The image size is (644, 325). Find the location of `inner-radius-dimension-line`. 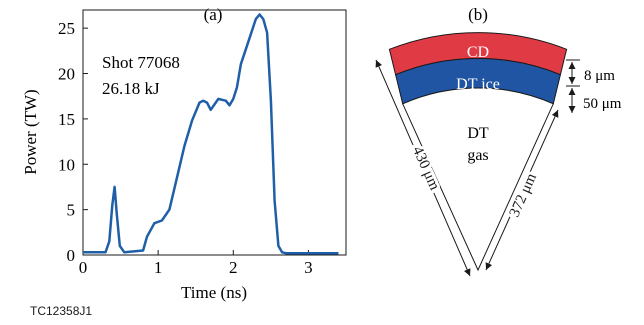

inner-radius-dimension-line is located at coordinates (522, 190).